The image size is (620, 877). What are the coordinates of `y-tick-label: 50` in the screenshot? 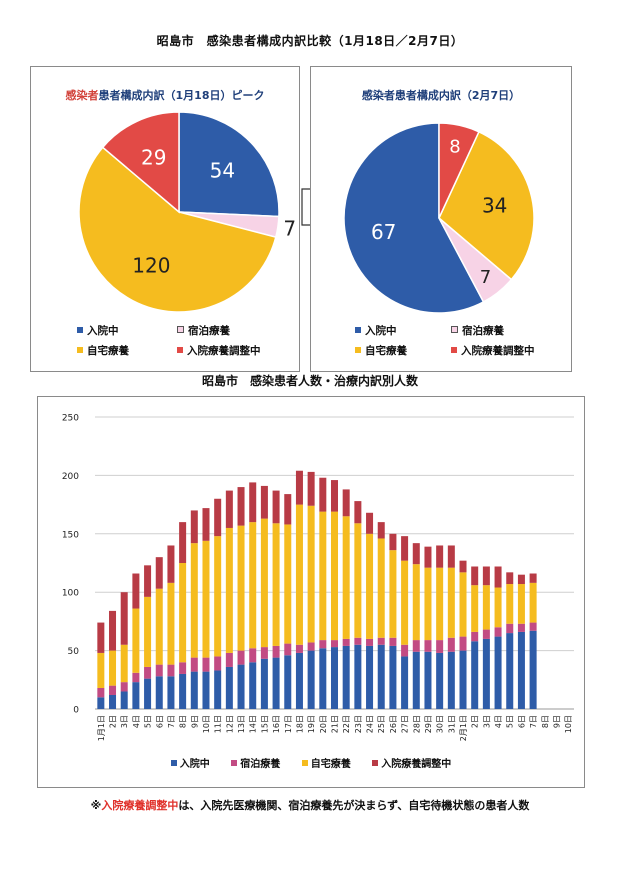 It's located at (74, 652).